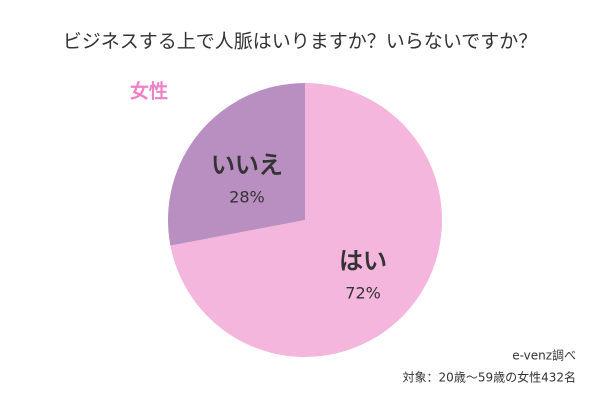 This screenshot has width=600, height=400. What do you see at coordinates (489, 377) in the screenshot?
I see `source-note: 対象：20歳〜59歳の女性432名` at bounding box center [489, 377].